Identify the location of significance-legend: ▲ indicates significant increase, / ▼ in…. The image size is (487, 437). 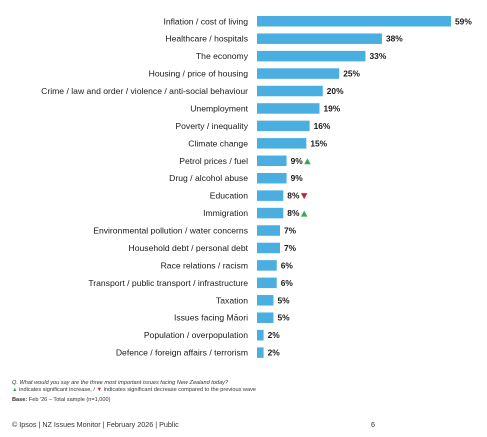
(242, 390).